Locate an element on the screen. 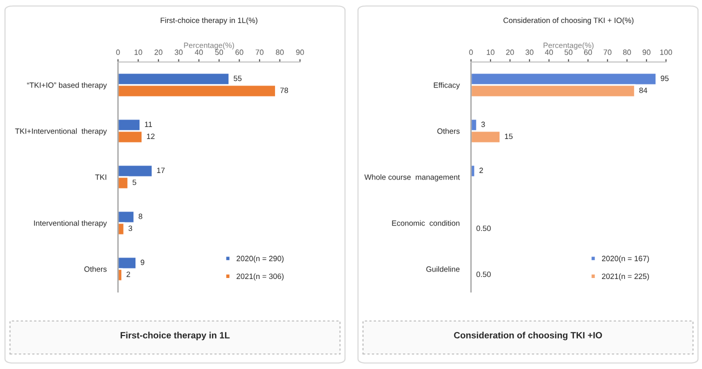 The image size is (702, 369). text: Consideration of choosing TKI +IO is located at coordinates (528, 336).